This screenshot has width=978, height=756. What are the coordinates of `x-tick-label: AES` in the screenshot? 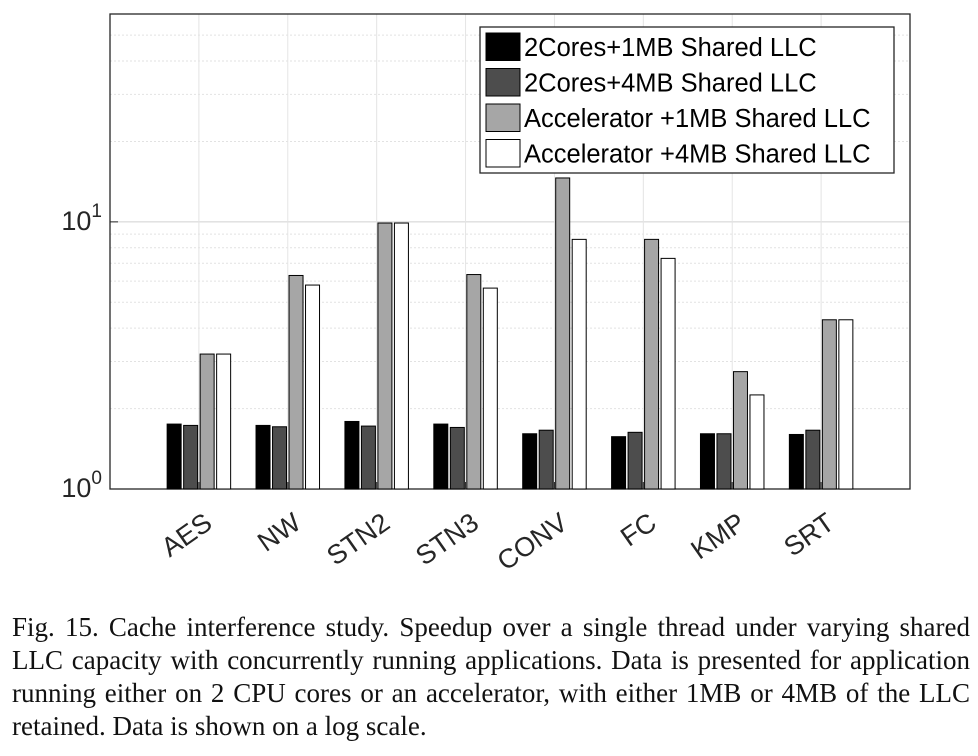 It's located at (186, 535).